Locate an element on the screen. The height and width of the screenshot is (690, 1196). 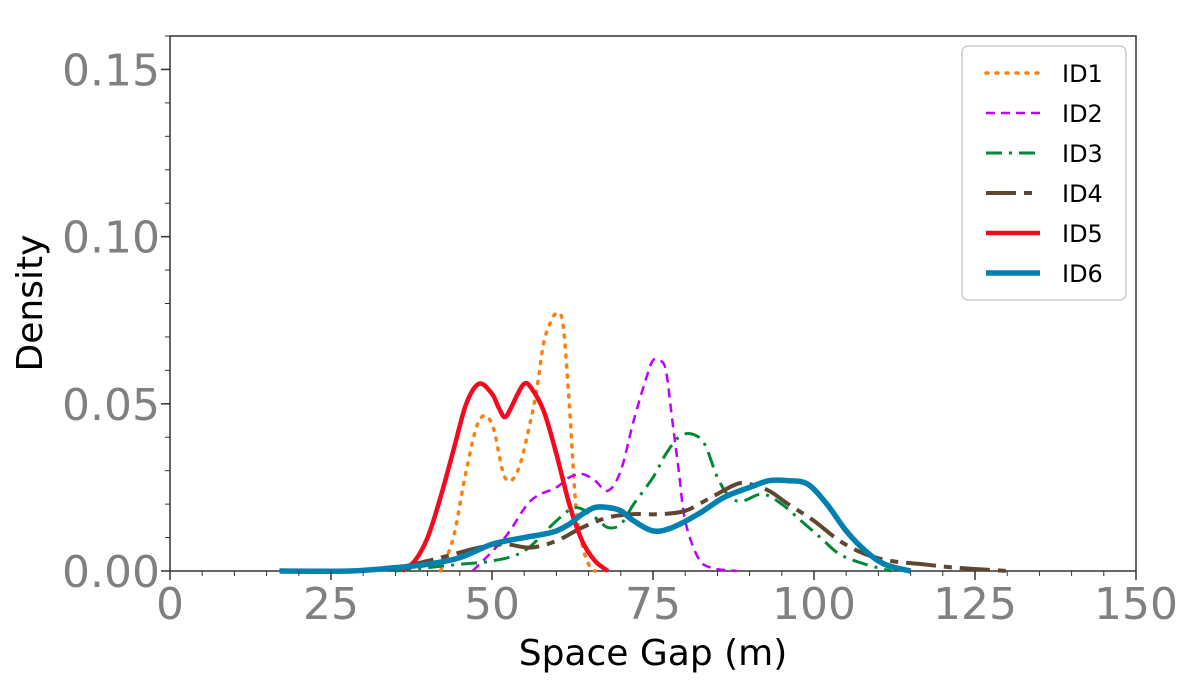
legend: ID1 ID2 ID3 ID4 ID5 ID6 is located at coordinates (1044, 173).